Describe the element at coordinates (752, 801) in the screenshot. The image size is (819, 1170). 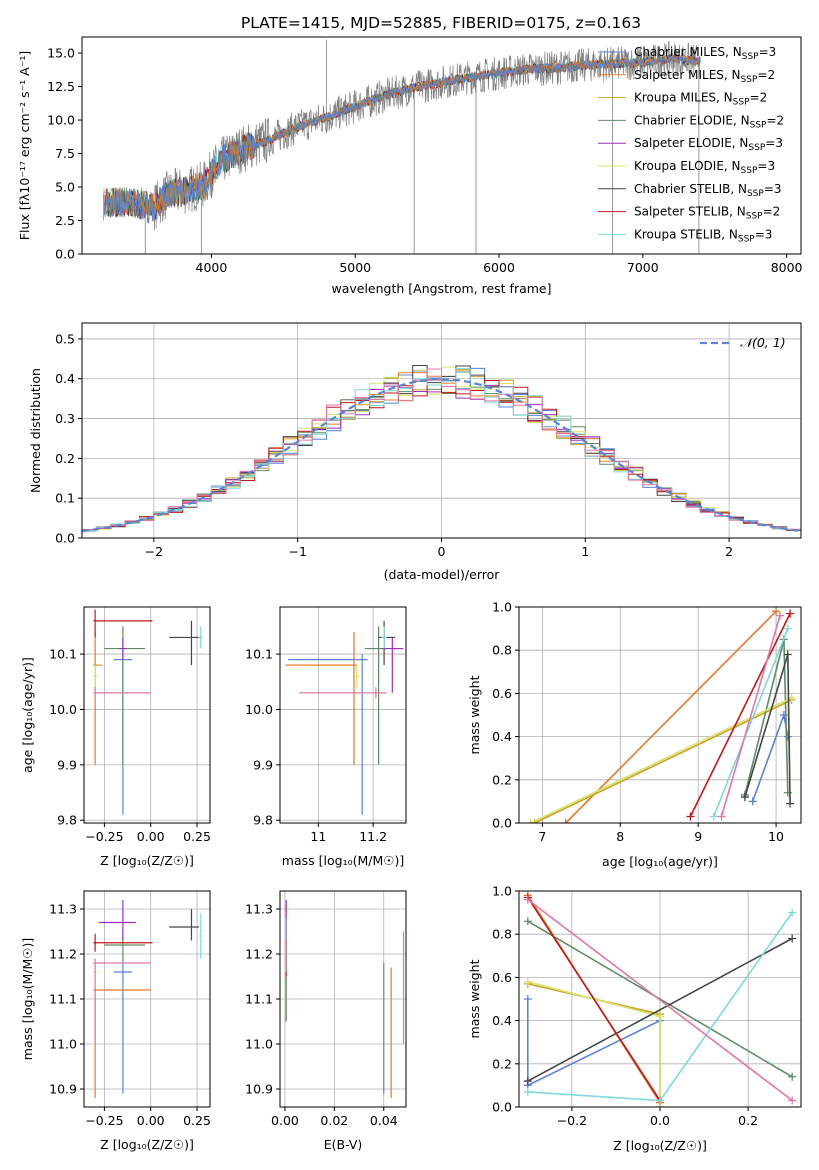
I see `weight-marker-chabrier_miles` at that location.